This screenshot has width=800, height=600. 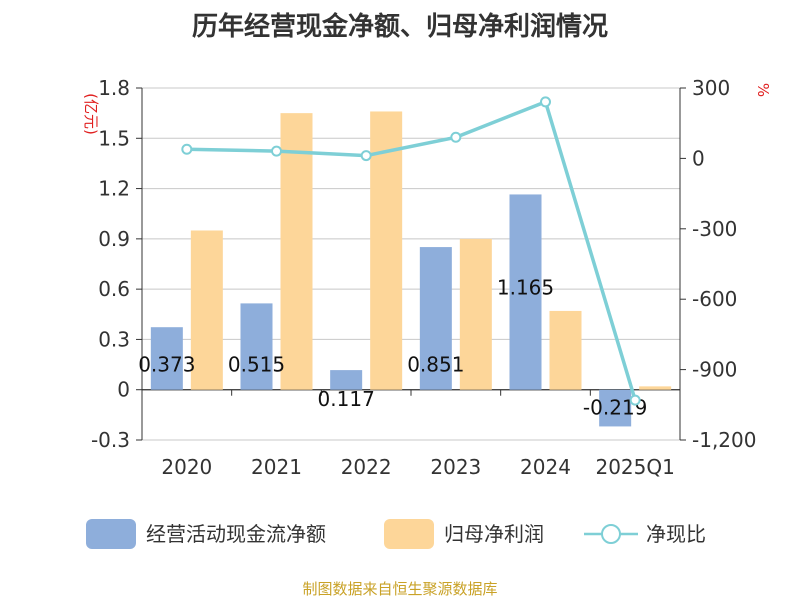 I want to click on left-tick-label: 0.3, so click(x=114, y=339).